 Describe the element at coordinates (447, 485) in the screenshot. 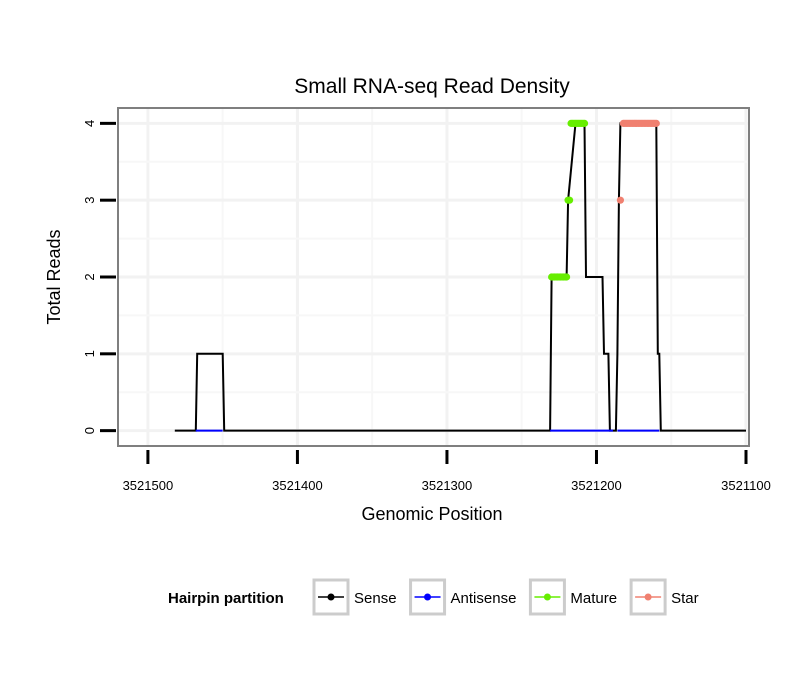

I see `x-tick-label: 3521300` at that location.